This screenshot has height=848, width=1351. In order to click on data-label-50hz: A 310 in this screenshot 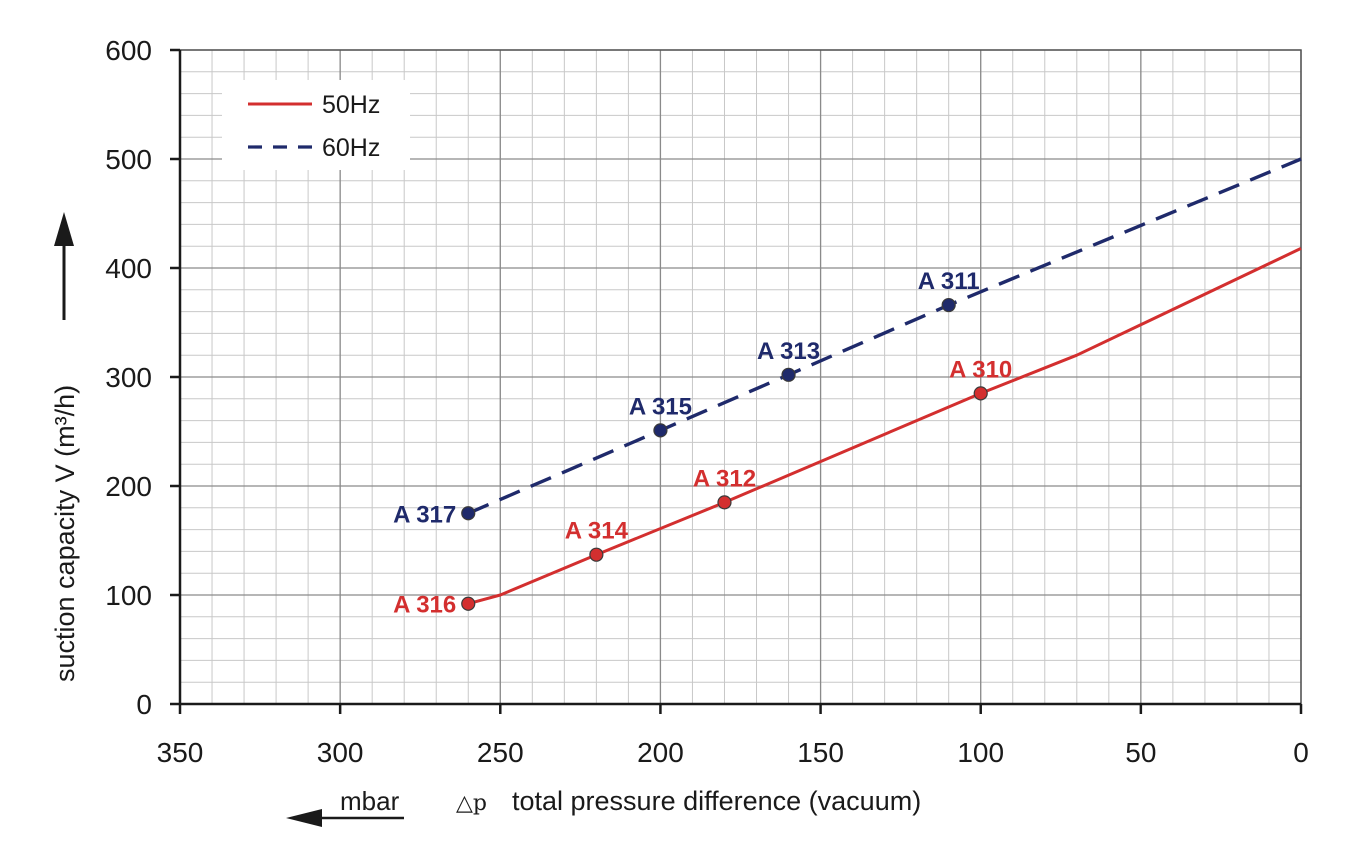, I will do `click(980, 369)`.